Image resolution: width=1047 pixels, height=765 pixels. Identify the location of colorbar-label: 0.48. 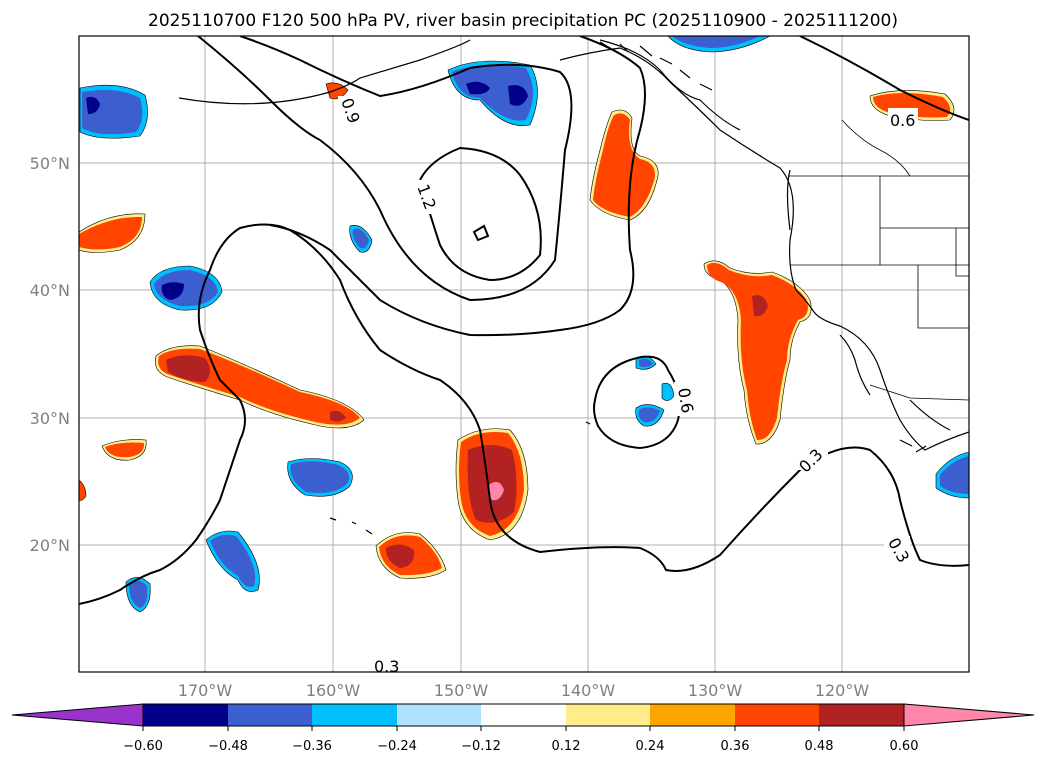
(819, 746).